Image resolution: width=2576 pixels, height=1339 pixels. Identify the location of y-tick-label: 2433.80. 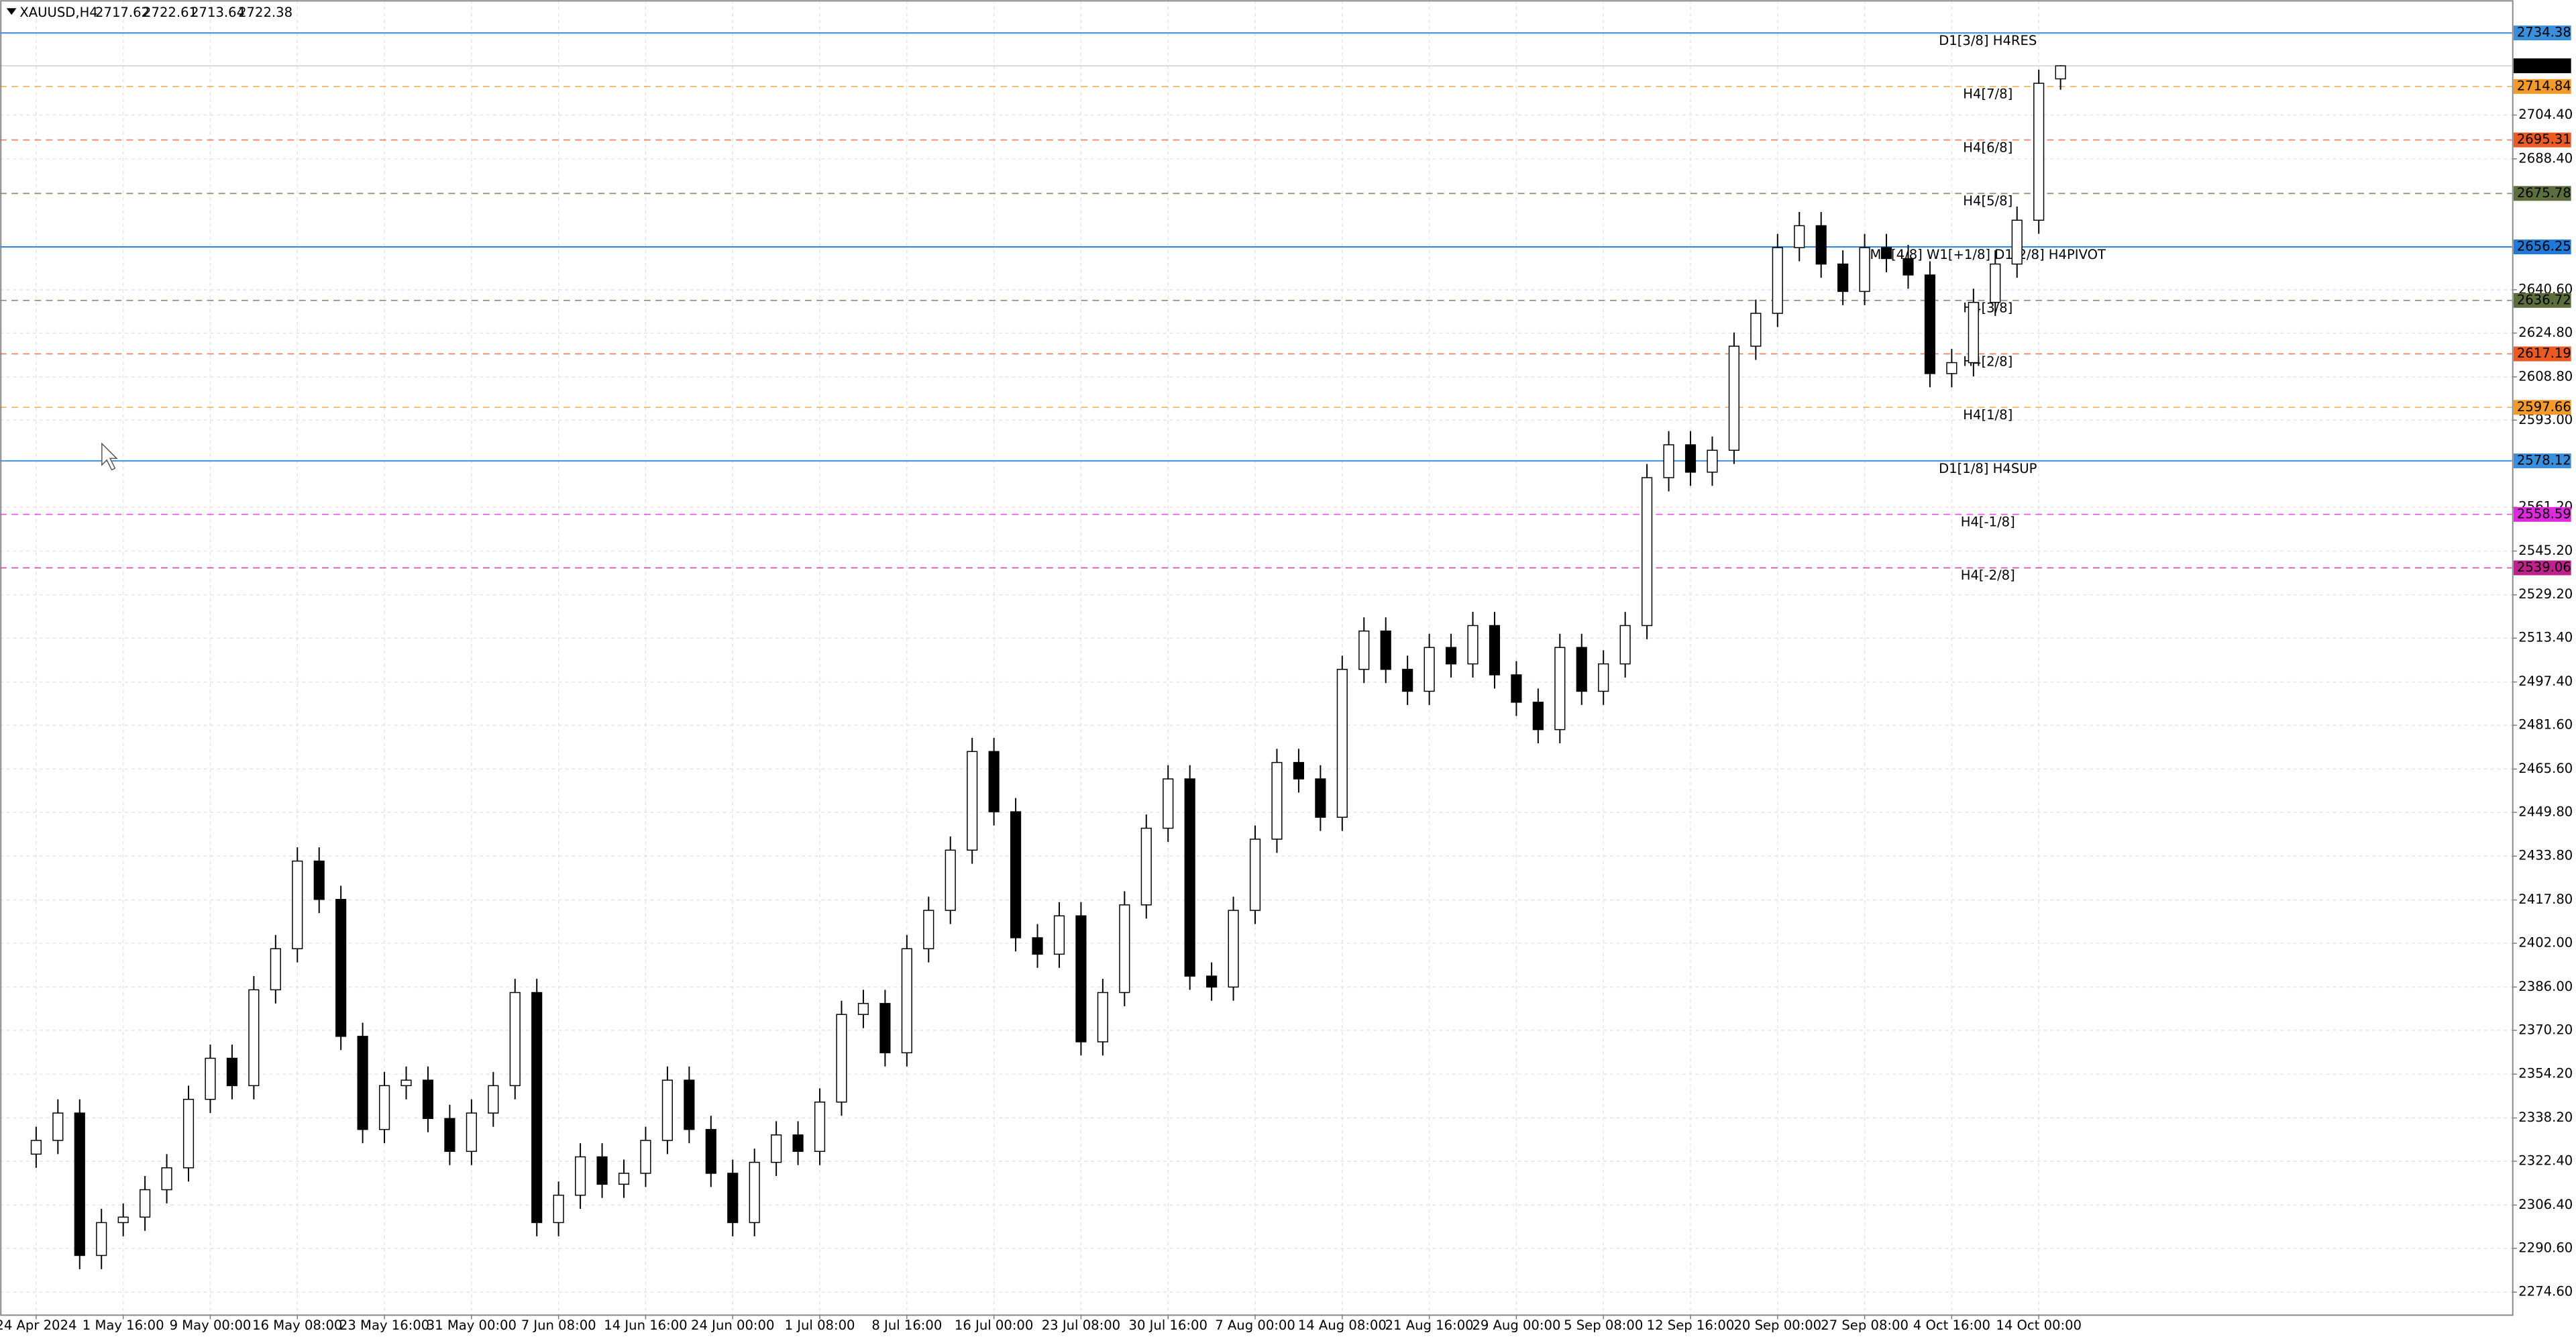
(2545, 855).